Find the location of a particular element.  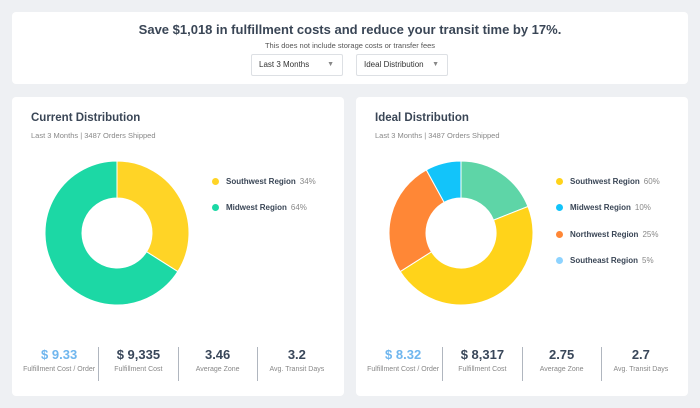

distribution-value: Ideal Distribution is located at coordinates (394, 64).